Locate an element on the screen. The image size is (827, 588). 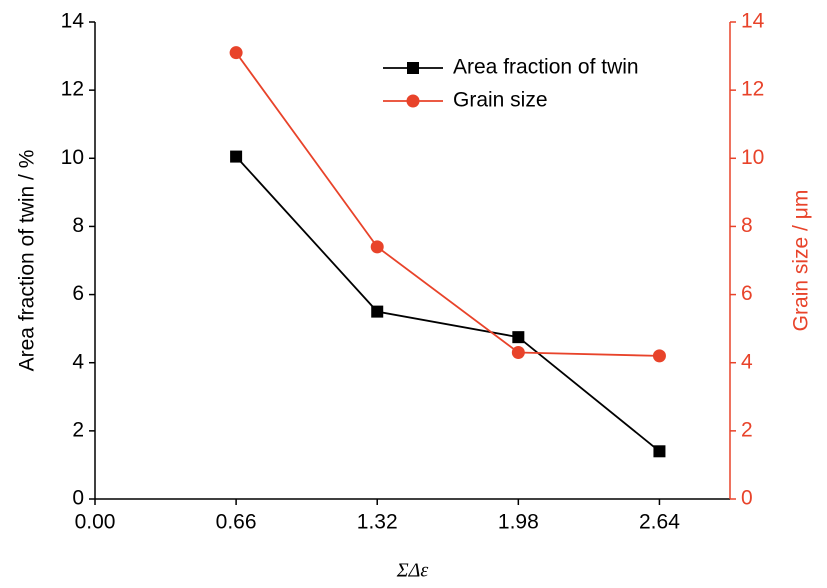
y-tick-label: 6 is located at coordinates (78, 293).